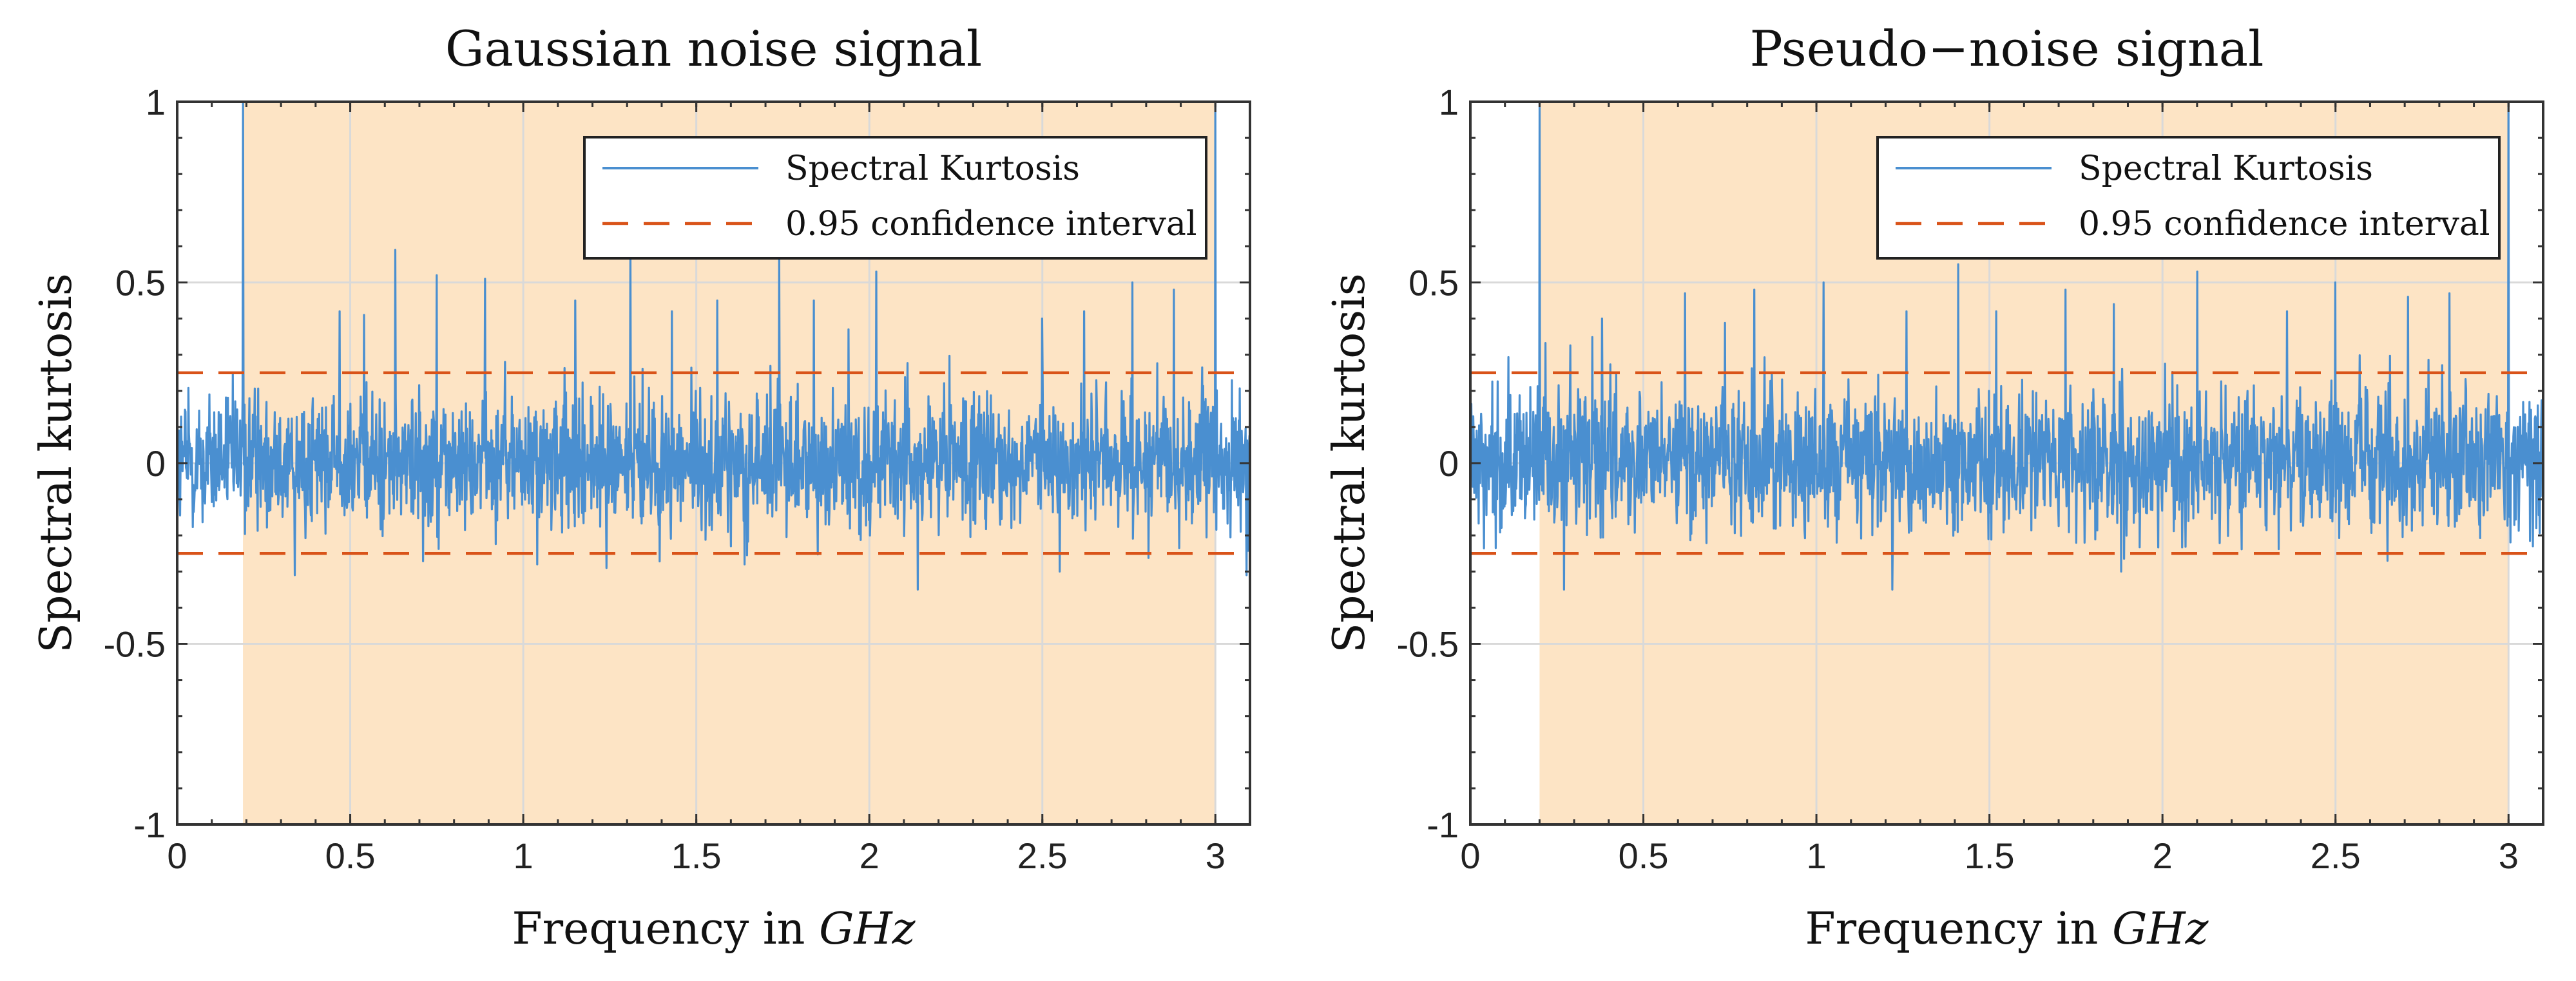 The height and width of the screenshot is (981, 2576). I want to click on chart-title: Pseudo−noise signal, so click(2007, 48).